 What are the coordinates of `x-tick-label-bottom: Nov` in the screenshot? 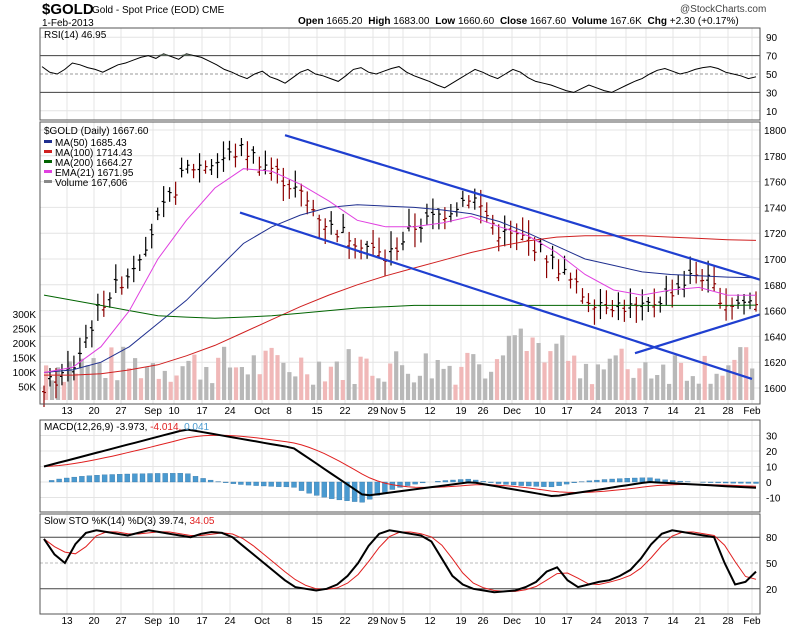 It's located at (389, 621).